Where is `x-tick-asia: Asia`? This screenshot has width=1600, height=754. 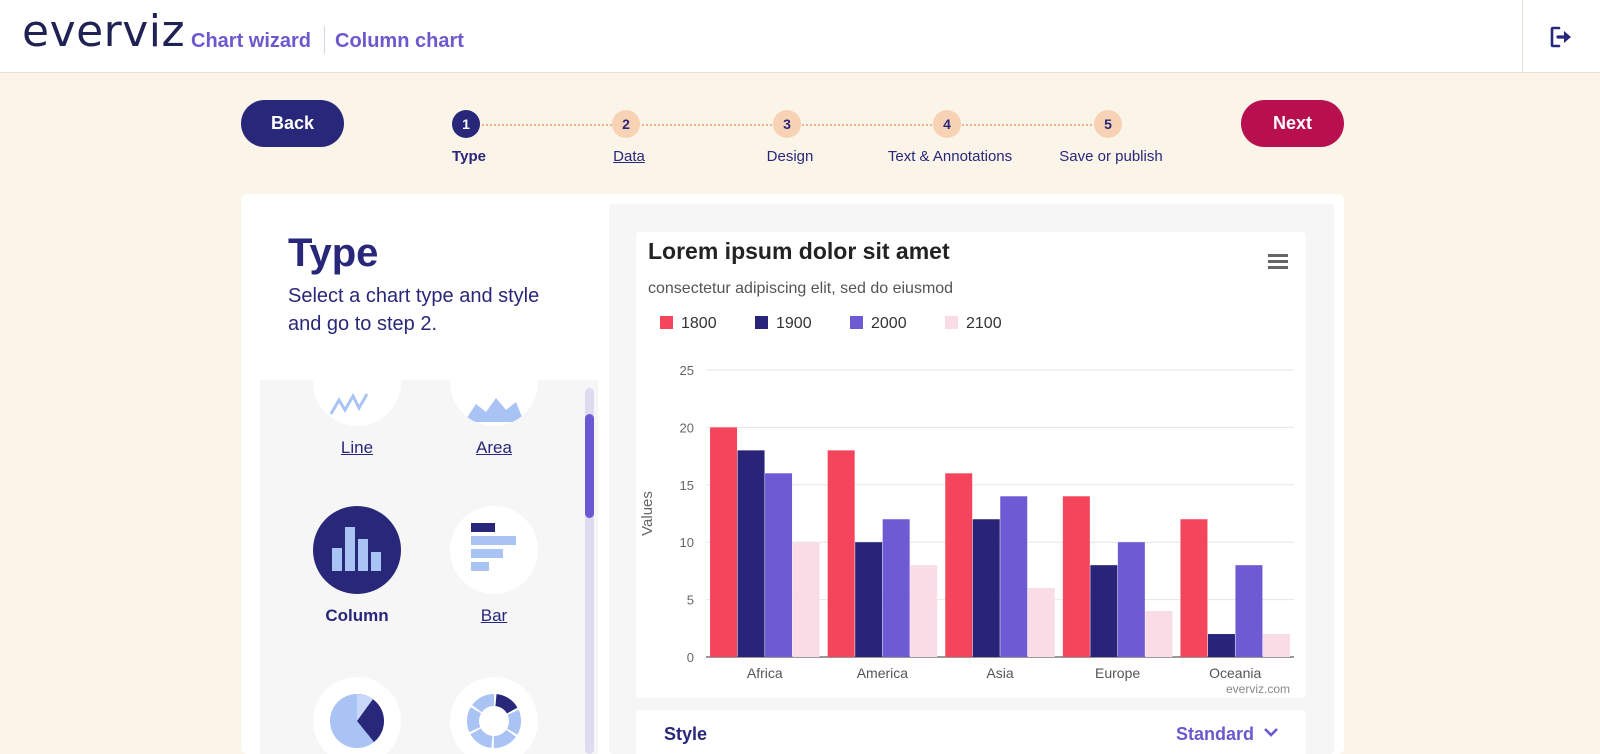 x-tick-asia: Asia is located at coordinates (999, 673).